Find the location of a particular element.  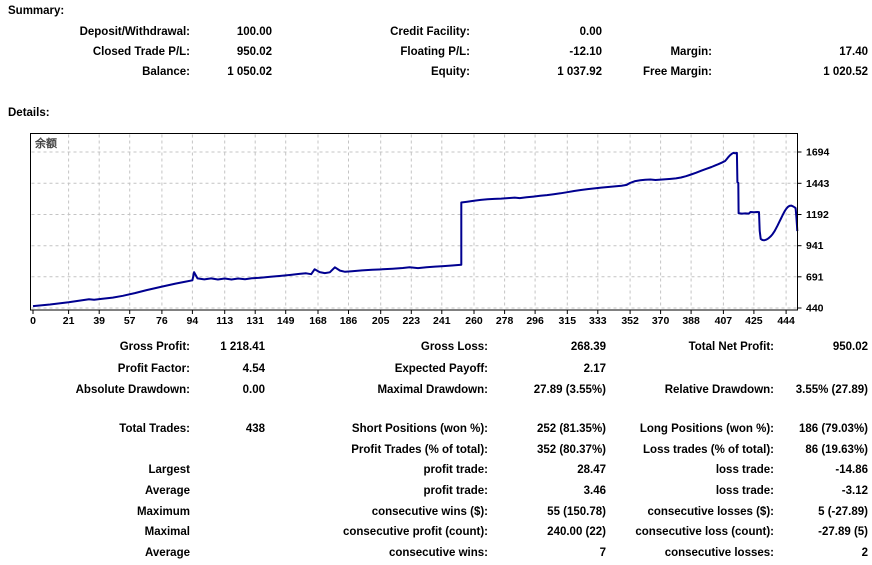

stat-value: 2 is located at coordinates (864, 553).